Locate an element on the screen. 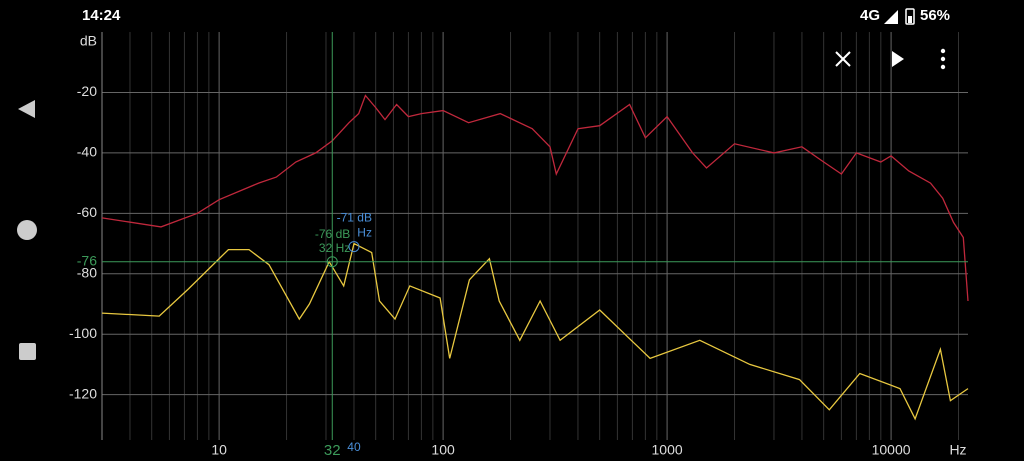 Image resolution: width=1024 pixels, height=461 pixels. x-tick-label: 10 is located at coordinates (219, 450).